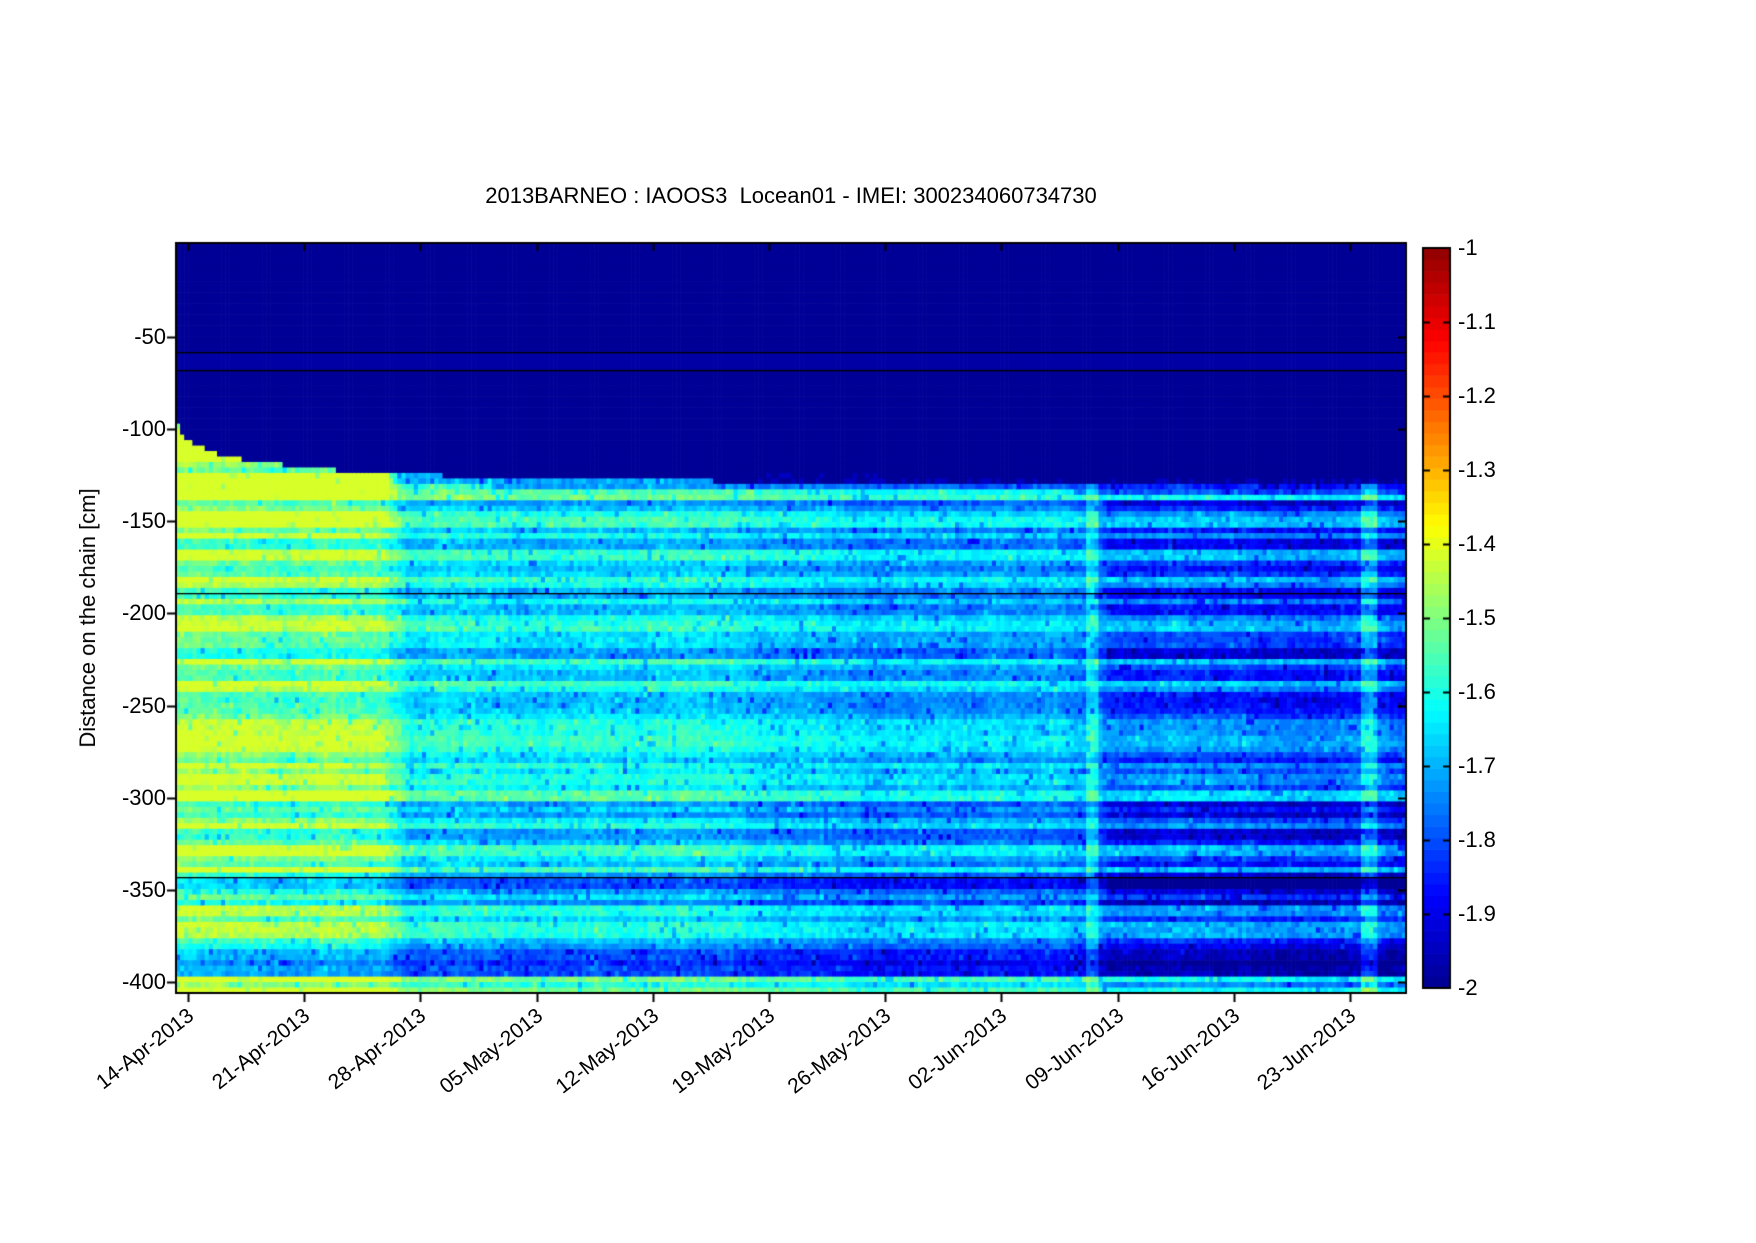 The image size is (1756, 1243). I want to click on y-tick-label: -250, so click(143, 705).